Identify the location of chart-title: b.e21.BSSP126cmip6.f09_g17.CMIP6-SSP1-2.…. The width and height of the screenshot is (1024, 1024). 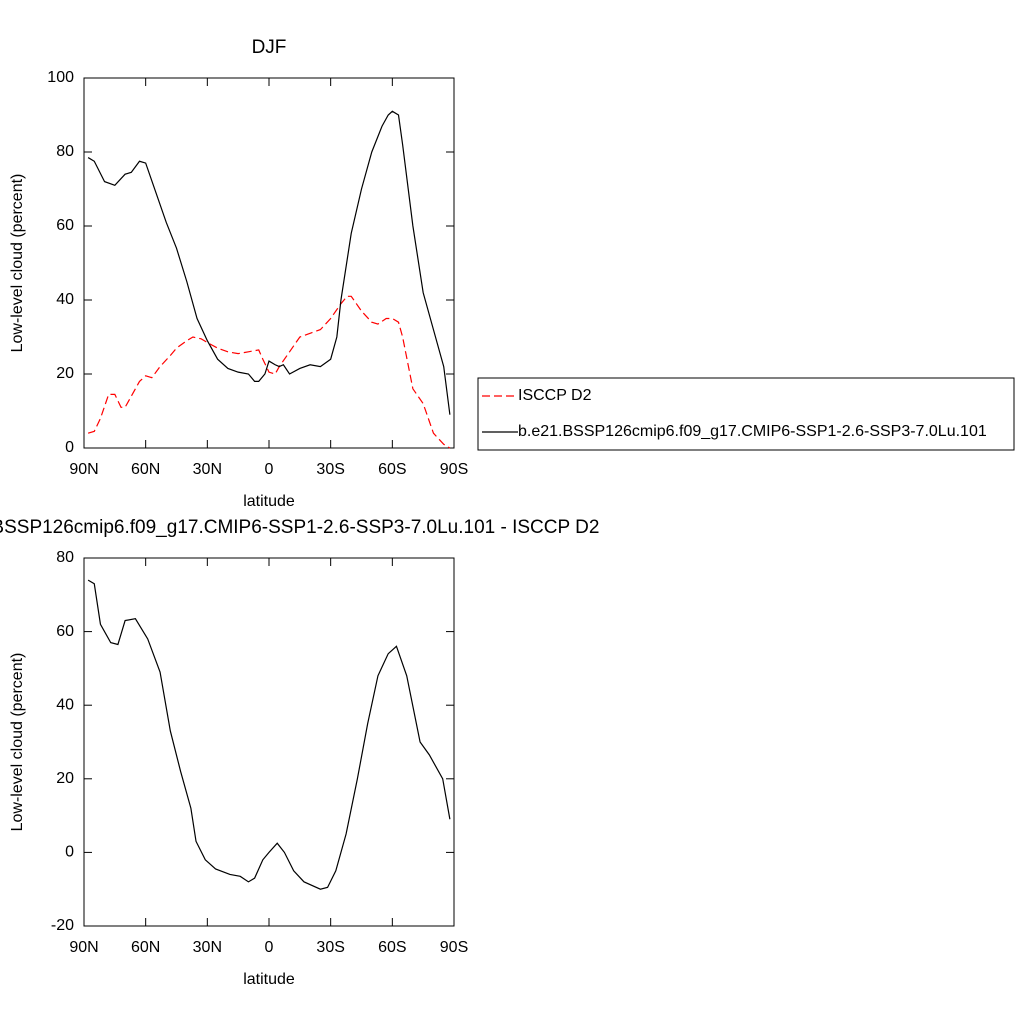
(299, 527).